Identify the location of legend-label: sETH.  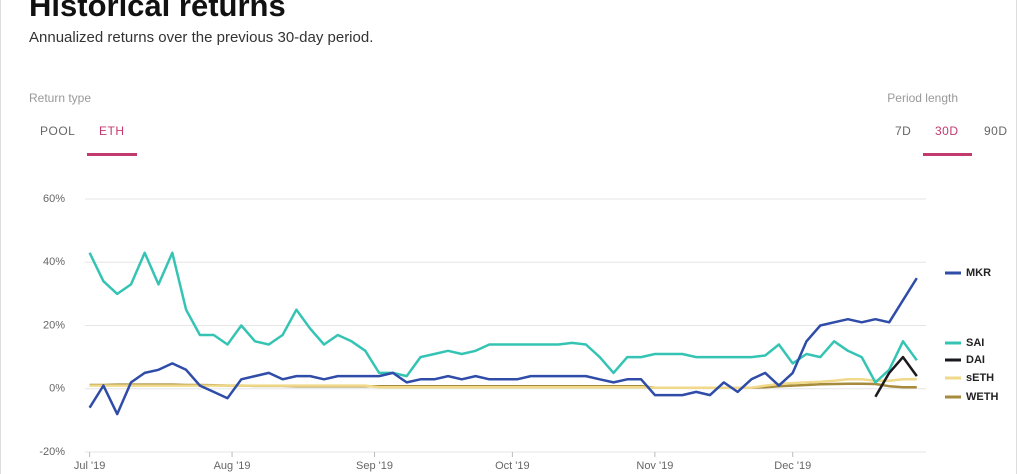
(980, 378).